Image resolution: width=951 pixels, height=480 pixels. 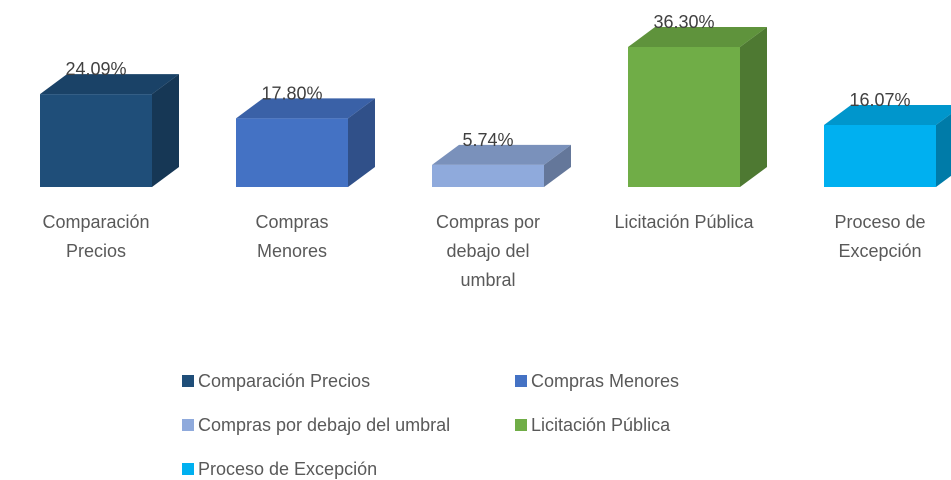 I want to click on data-label: 16.07%, so click(x=879, y=100).